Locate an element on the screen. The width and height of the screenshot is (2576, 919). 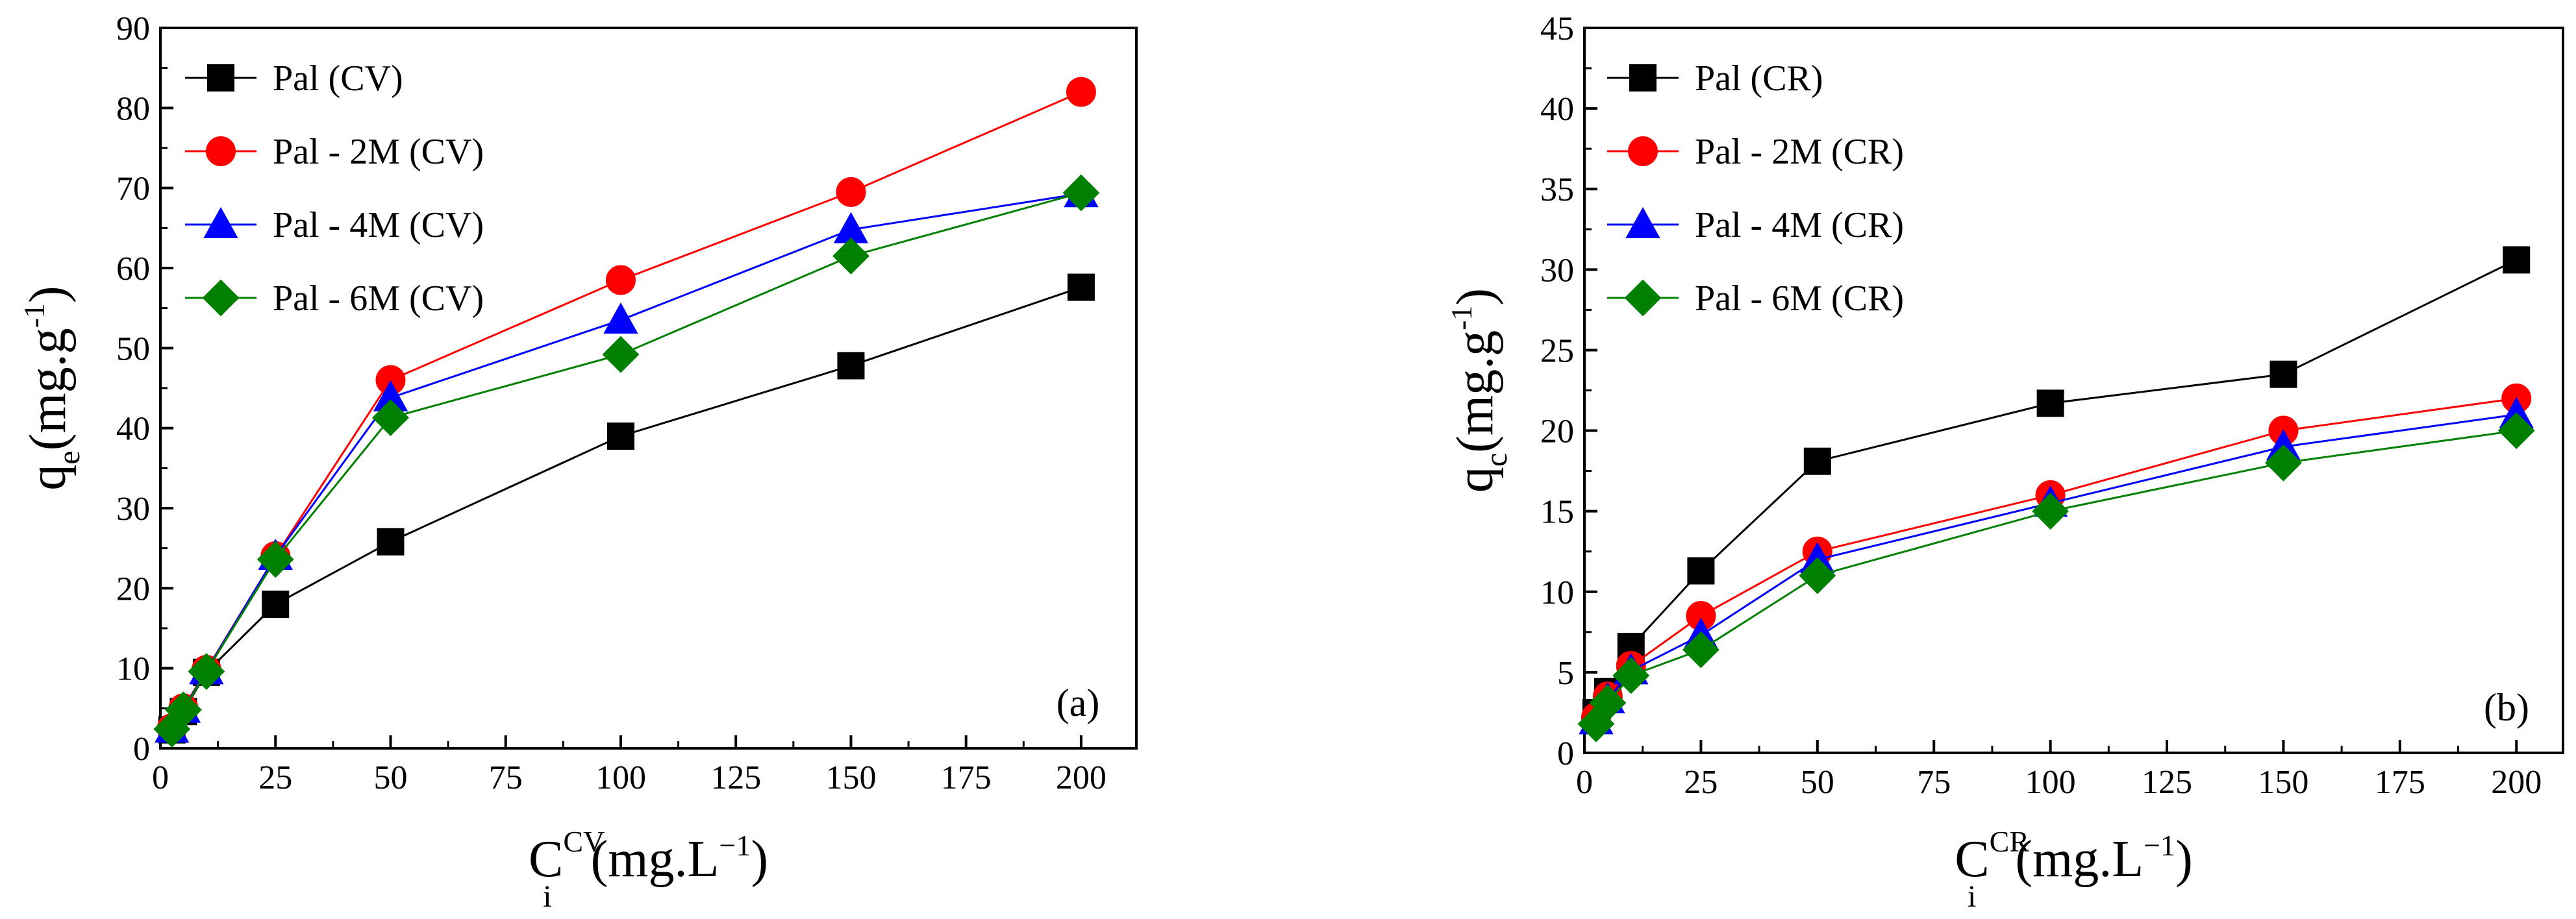
legend-label: Pal - 6M (CR) is located at coordinates (1799, 298).